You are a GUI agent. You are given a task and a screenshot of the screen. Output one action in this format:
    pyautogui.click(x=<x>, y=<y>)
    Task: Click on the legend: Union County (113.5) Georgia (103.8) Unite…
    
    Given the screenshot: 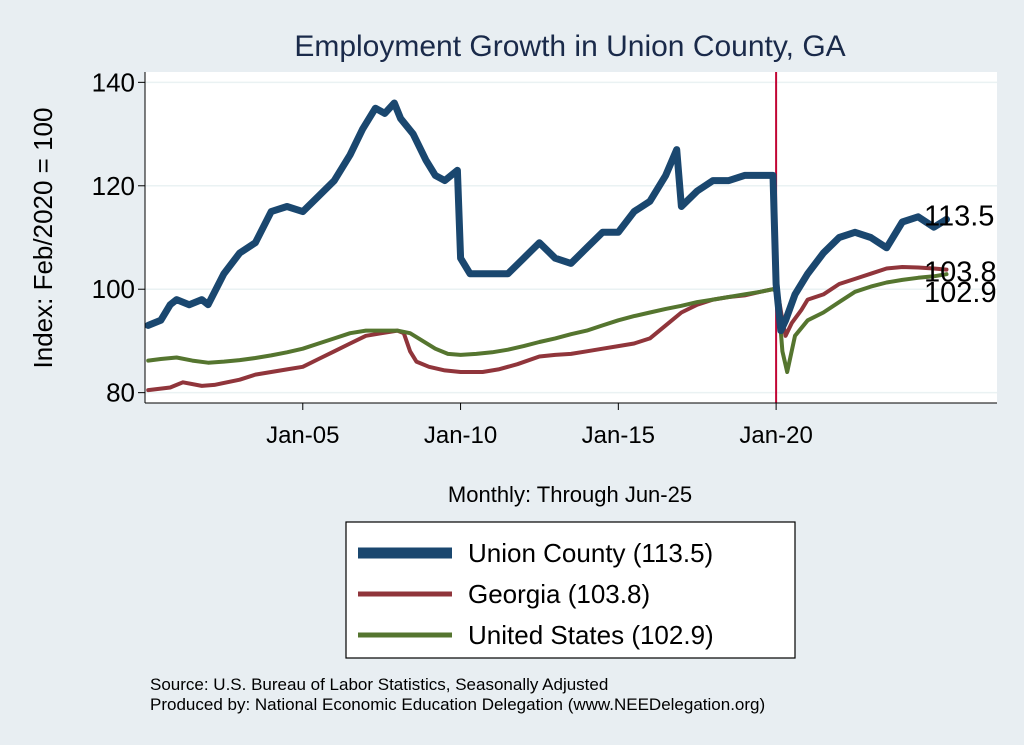 What is the action you would take?
    pyautogui.click(x=536, y=594)
    